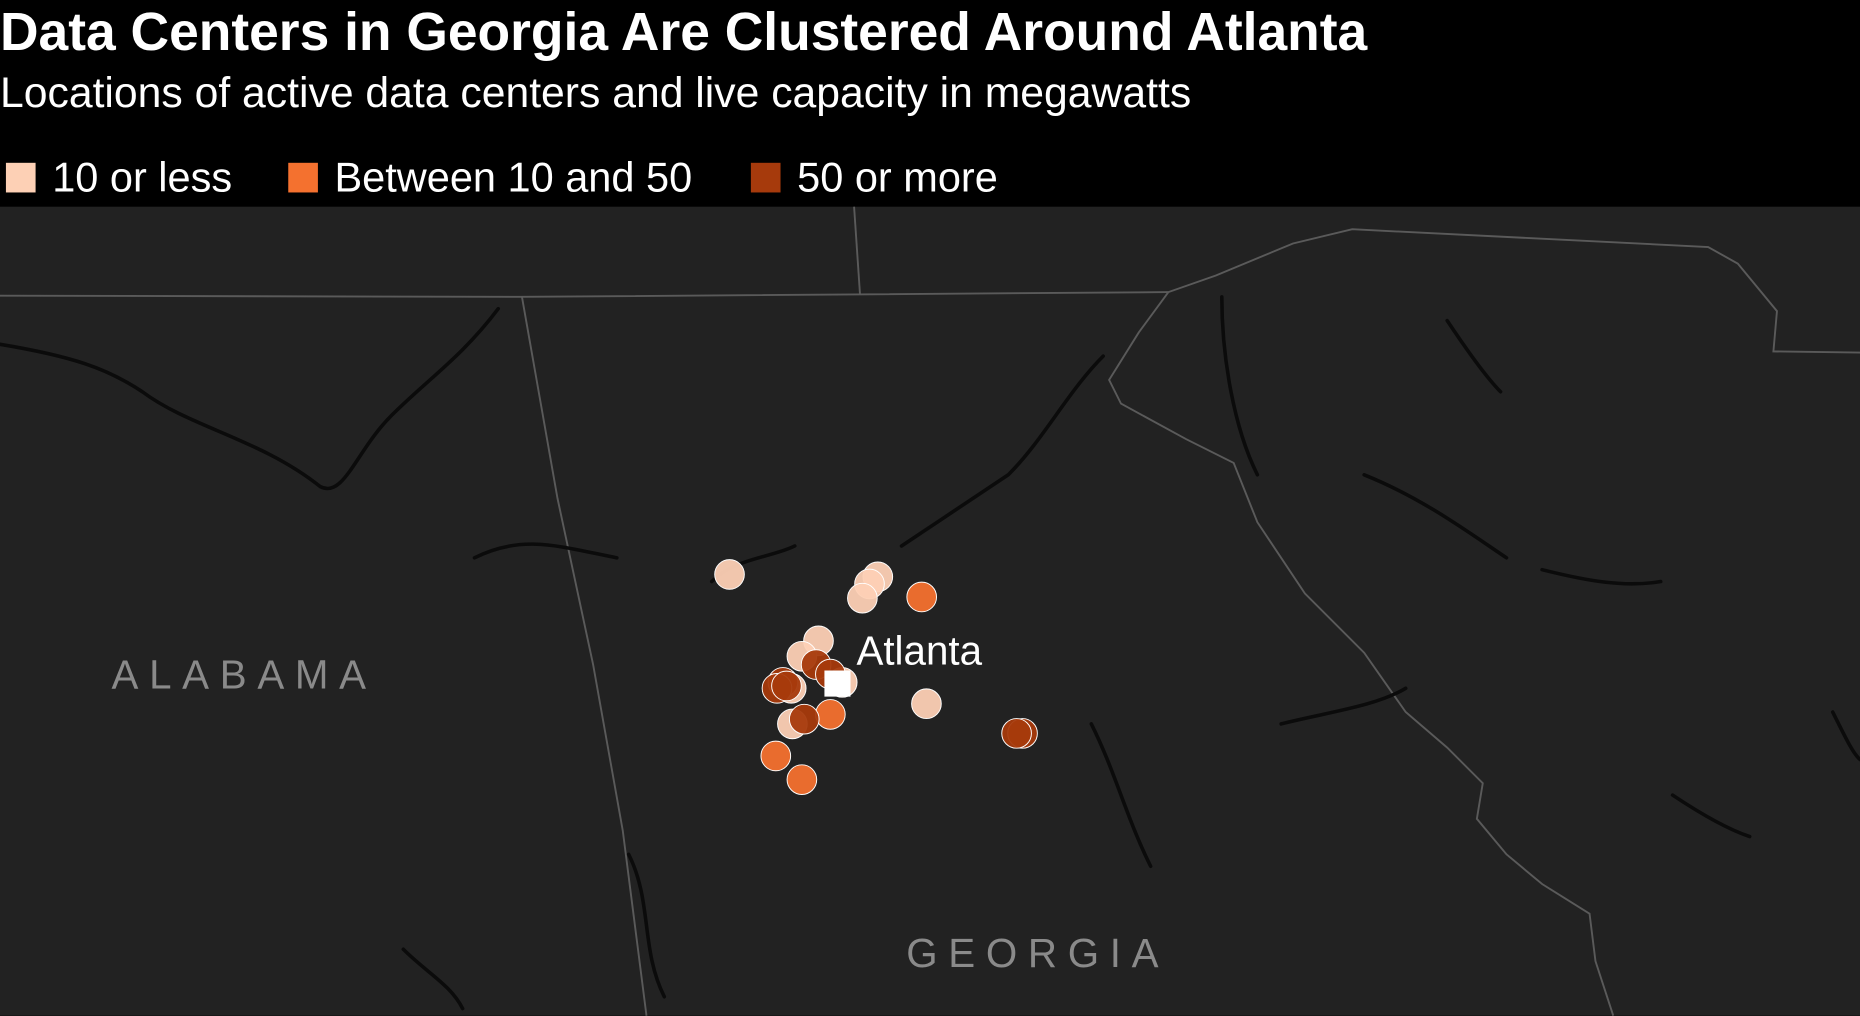  I want to click on city-label: Atlanta, so click(919, 651).